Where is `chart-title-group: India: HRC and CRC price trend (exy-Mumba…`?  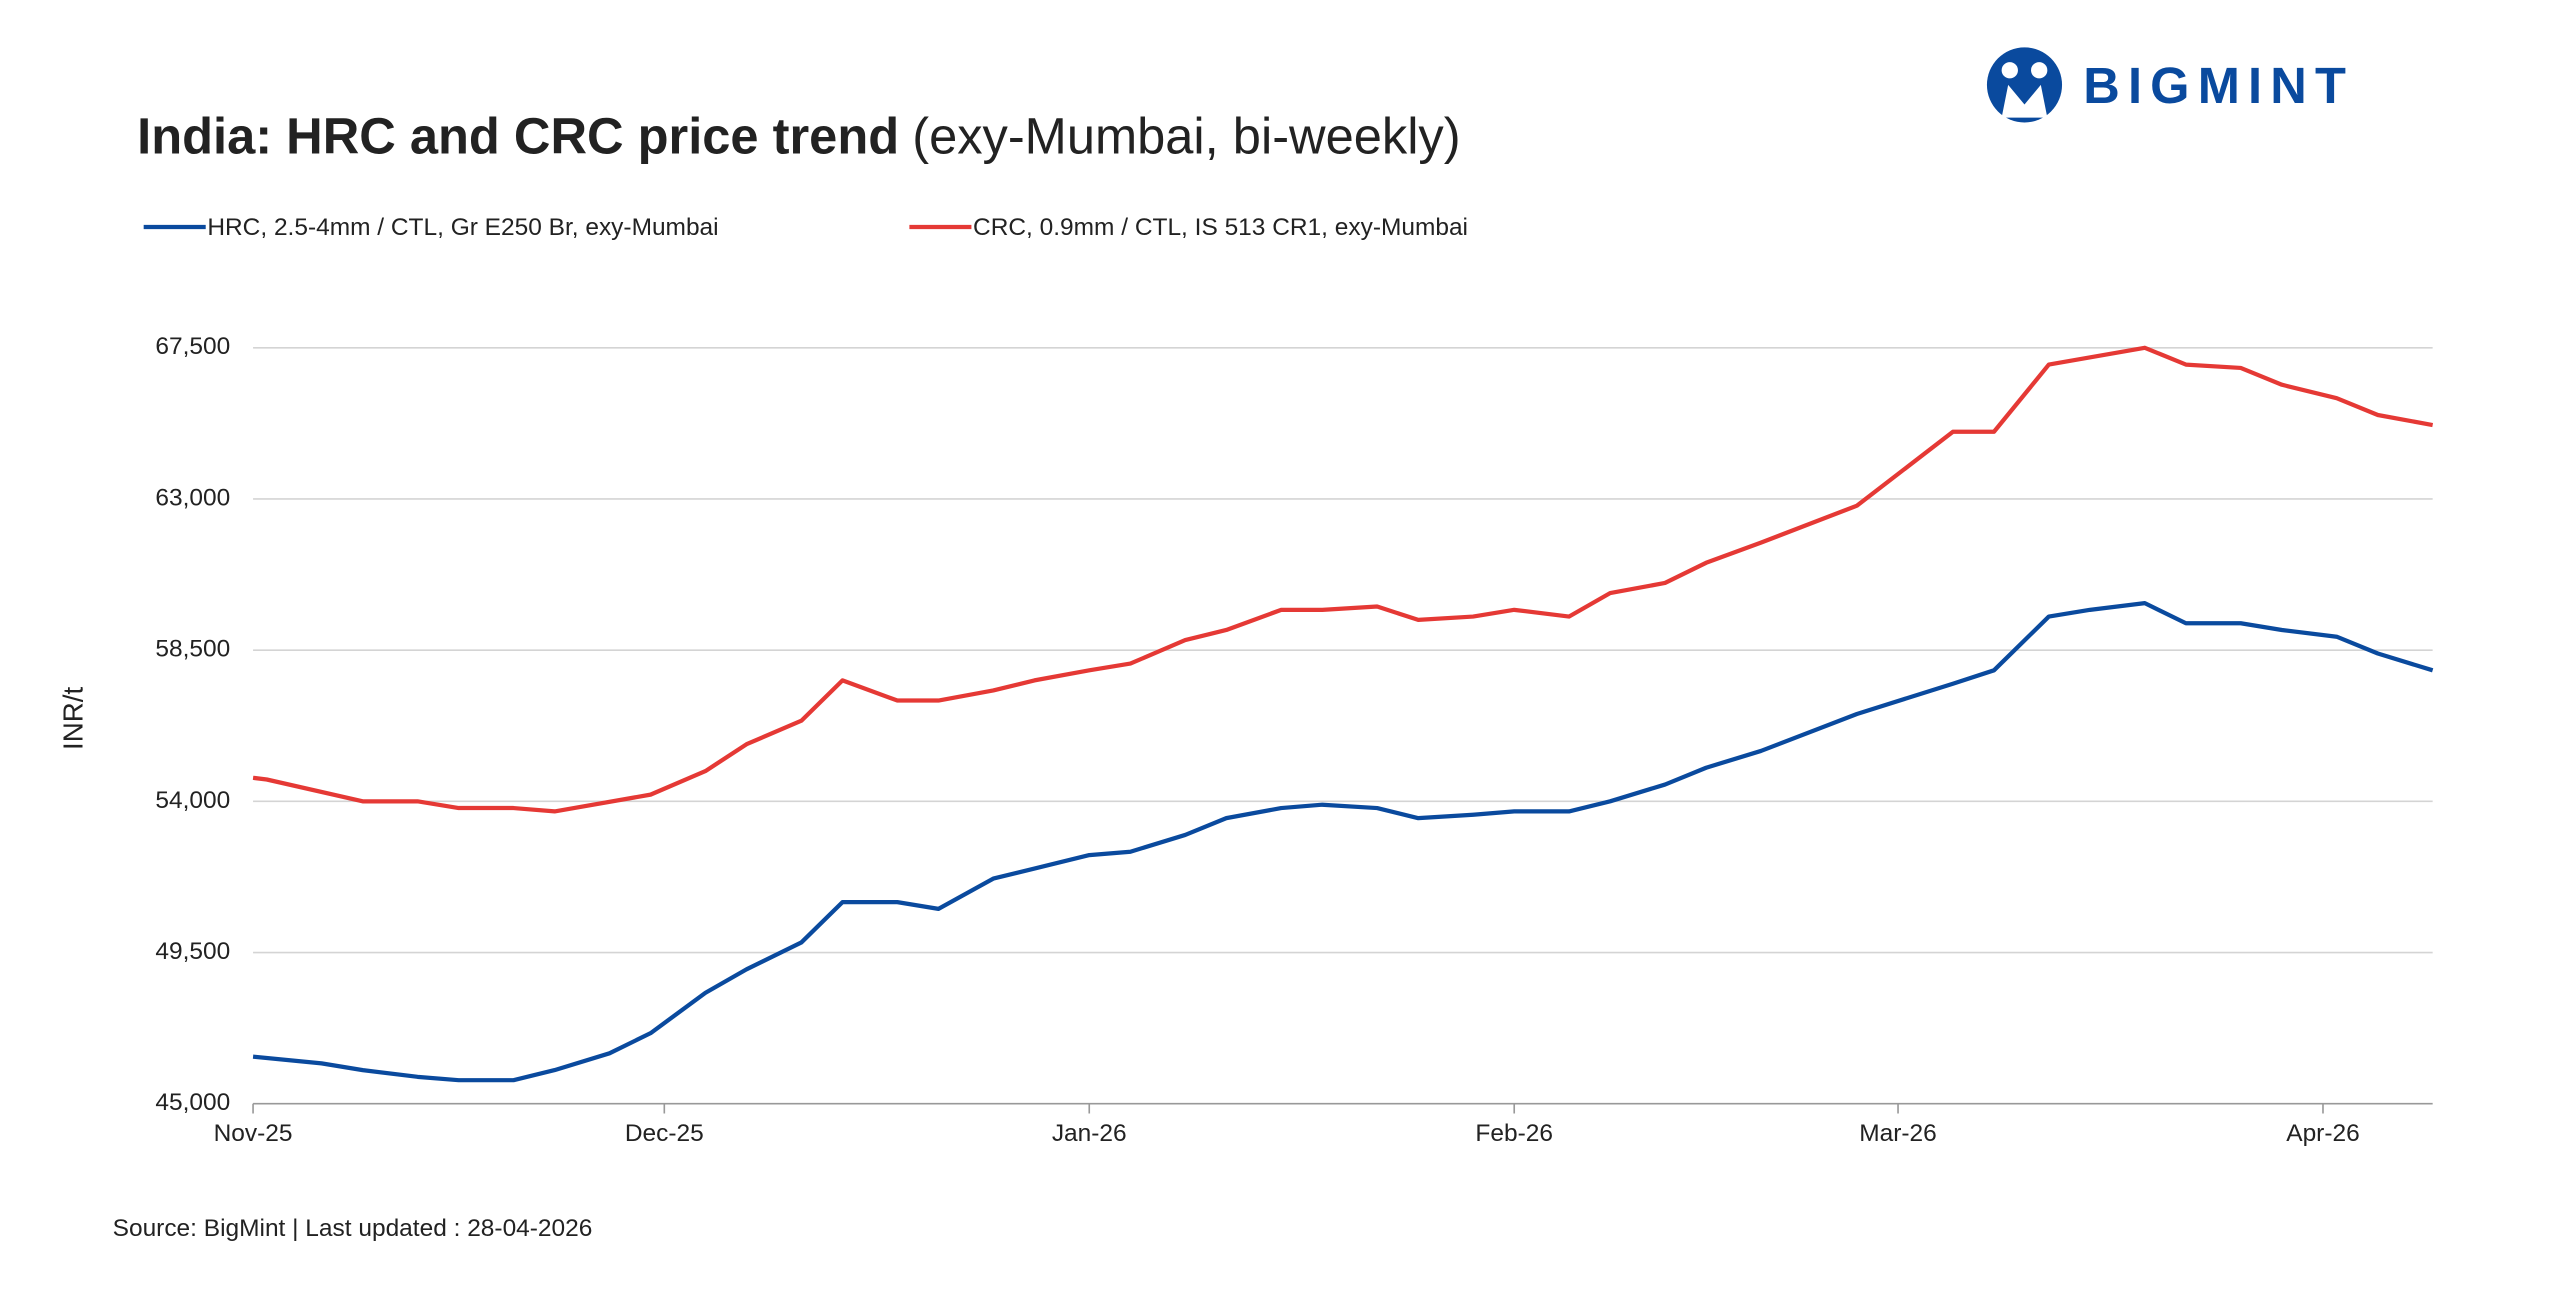 chart-title-group: India: HRC and CRC price trend (exy-Mumba… is located at coordinates (798, 136).